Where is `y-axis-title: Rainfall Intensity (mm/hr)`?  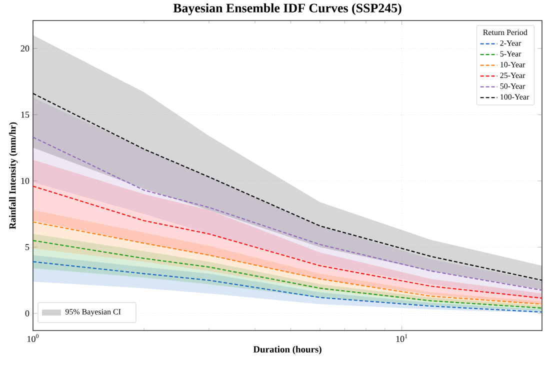
y-axis-title: Rainfall Intensity (mm/hr) is located at coordinates (13, 176).